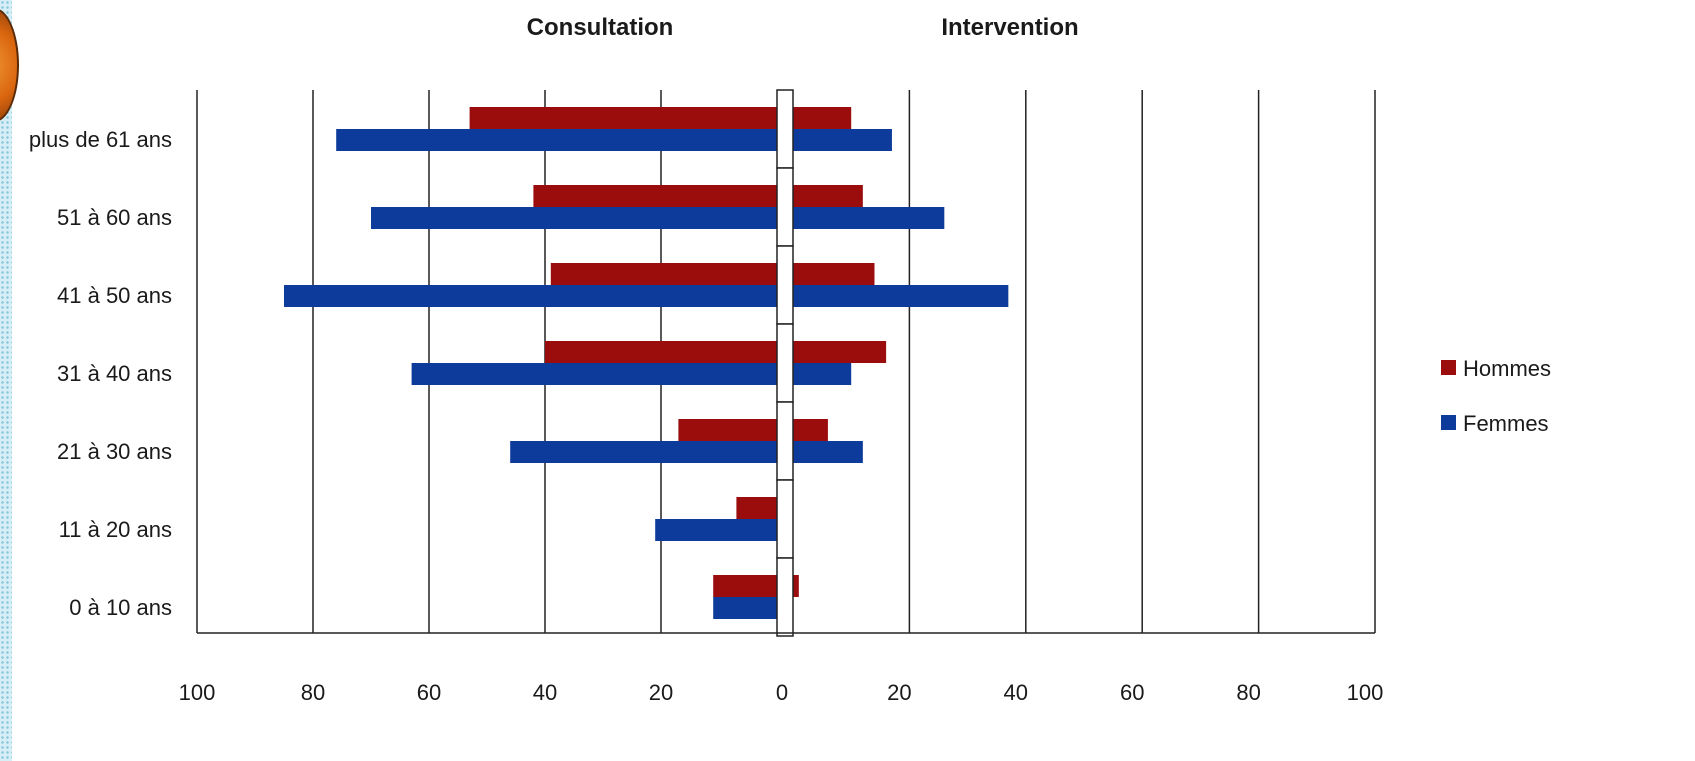  I want to click on panel-title-consultation: Consultation, so click(600, 27).